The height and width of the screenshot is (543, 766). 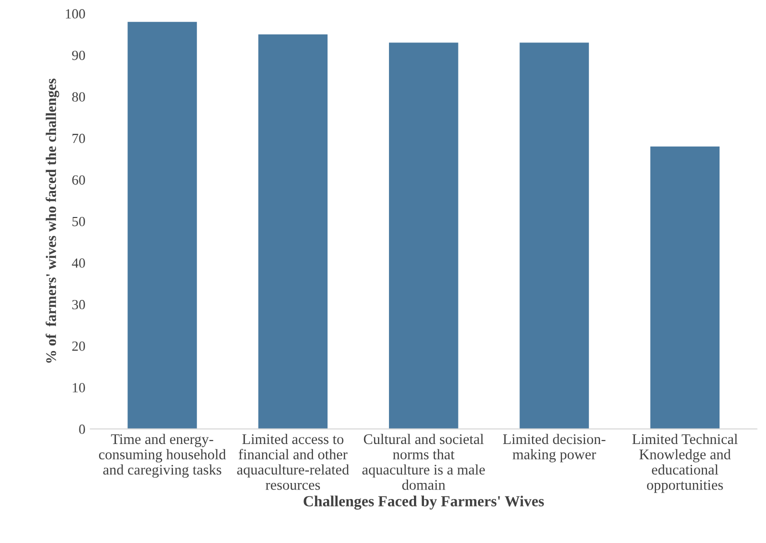 I want to click on y-tick-label: 100, so click(x=75, y=14).